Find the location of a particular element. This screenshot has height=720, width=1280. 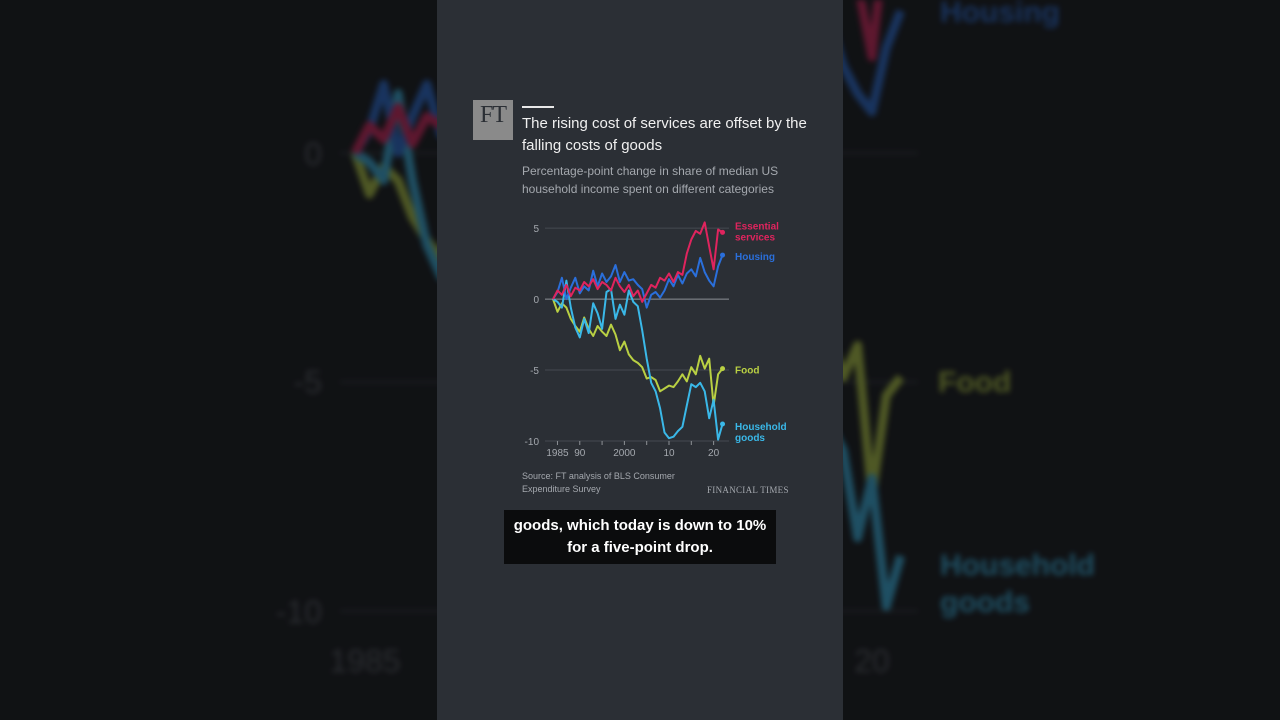

bg-tick-1985: 1985 is located at coordinates (364, 661).